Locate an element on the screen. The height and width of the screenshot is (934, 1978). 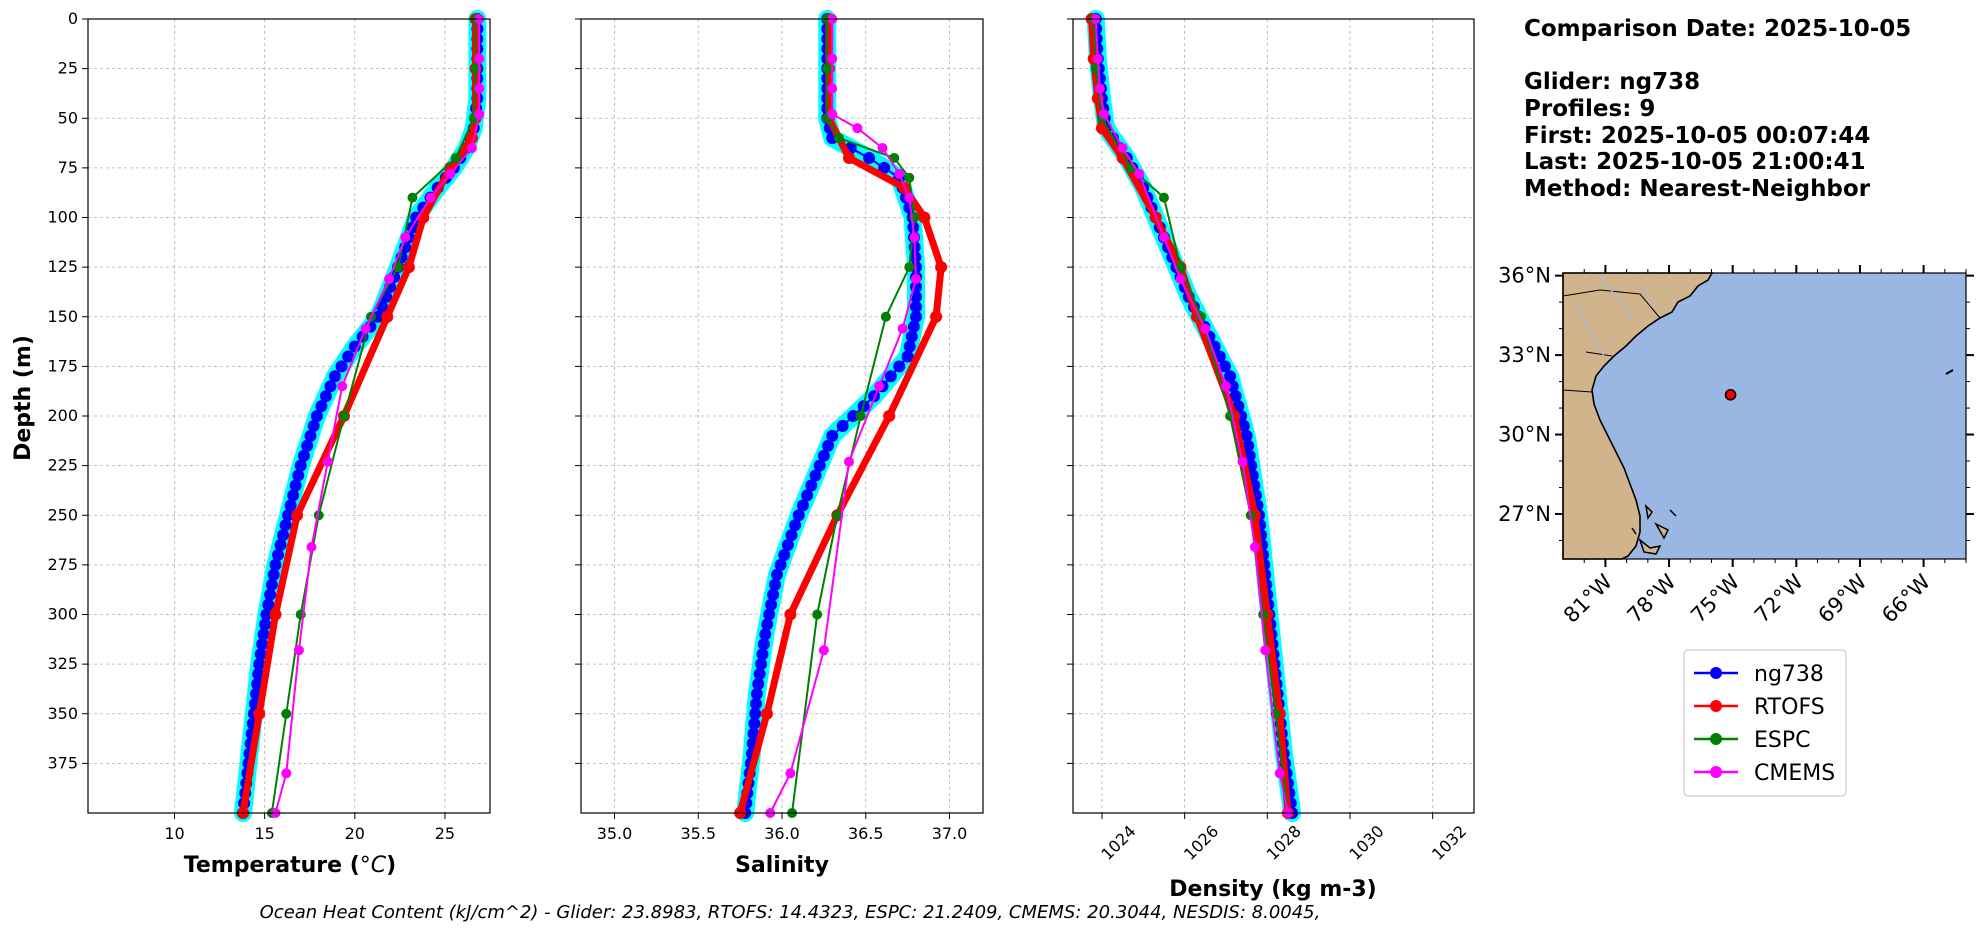
density-y-ticks is located at coordinates (1070, 391).